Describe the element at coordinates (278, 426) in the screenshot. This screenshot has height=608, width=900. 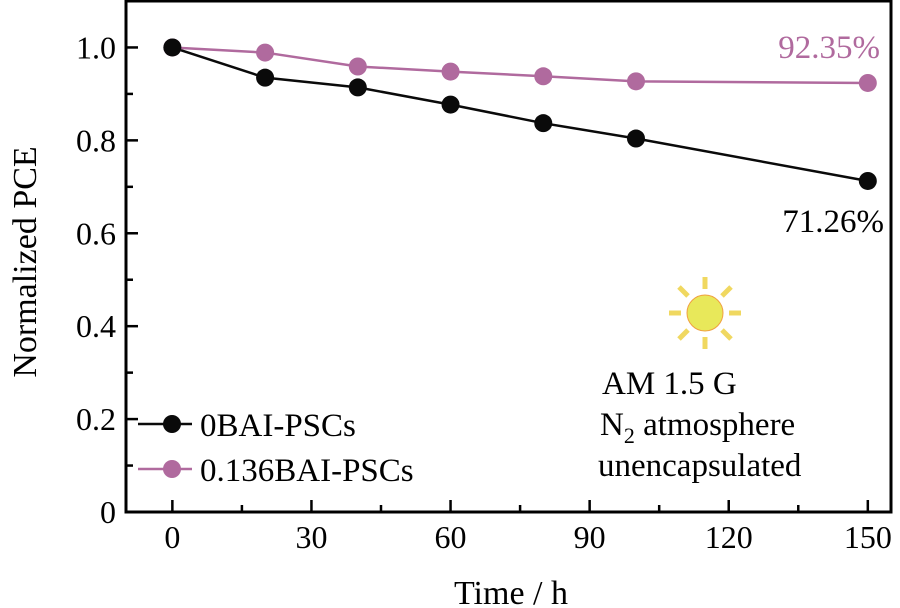
I see `legend-label-0bai: 0BAI-PSCs` at that location.